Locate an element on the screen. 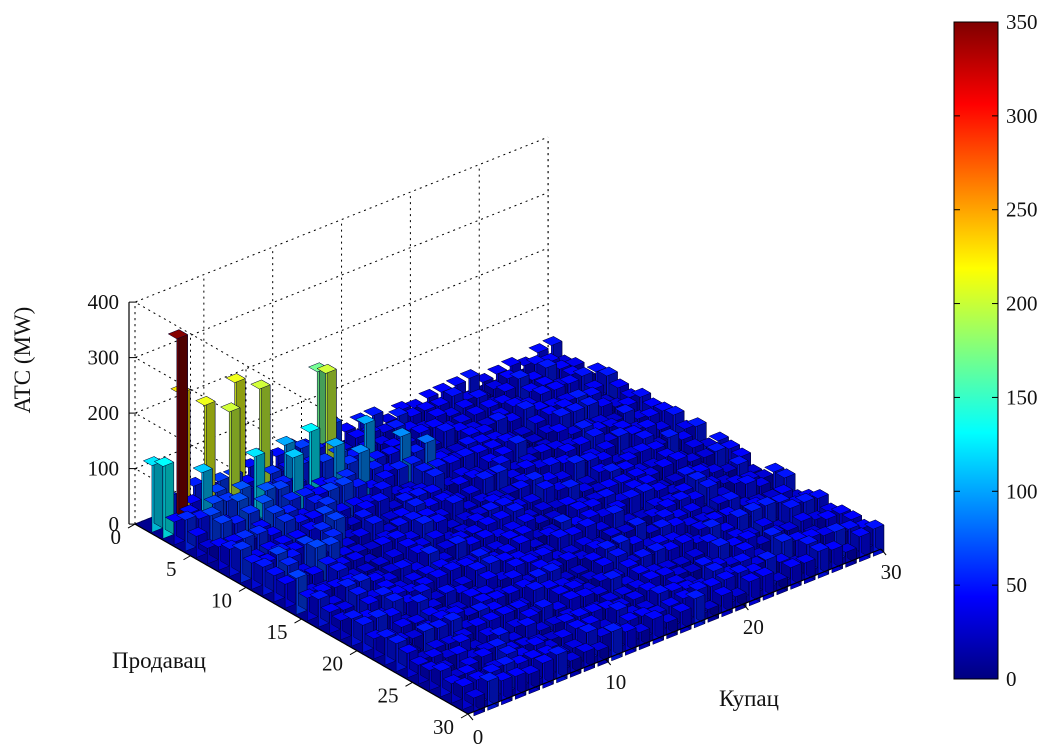 The image size is (1054, 754). buyer-axis-line is located at coordinates (674, 631).